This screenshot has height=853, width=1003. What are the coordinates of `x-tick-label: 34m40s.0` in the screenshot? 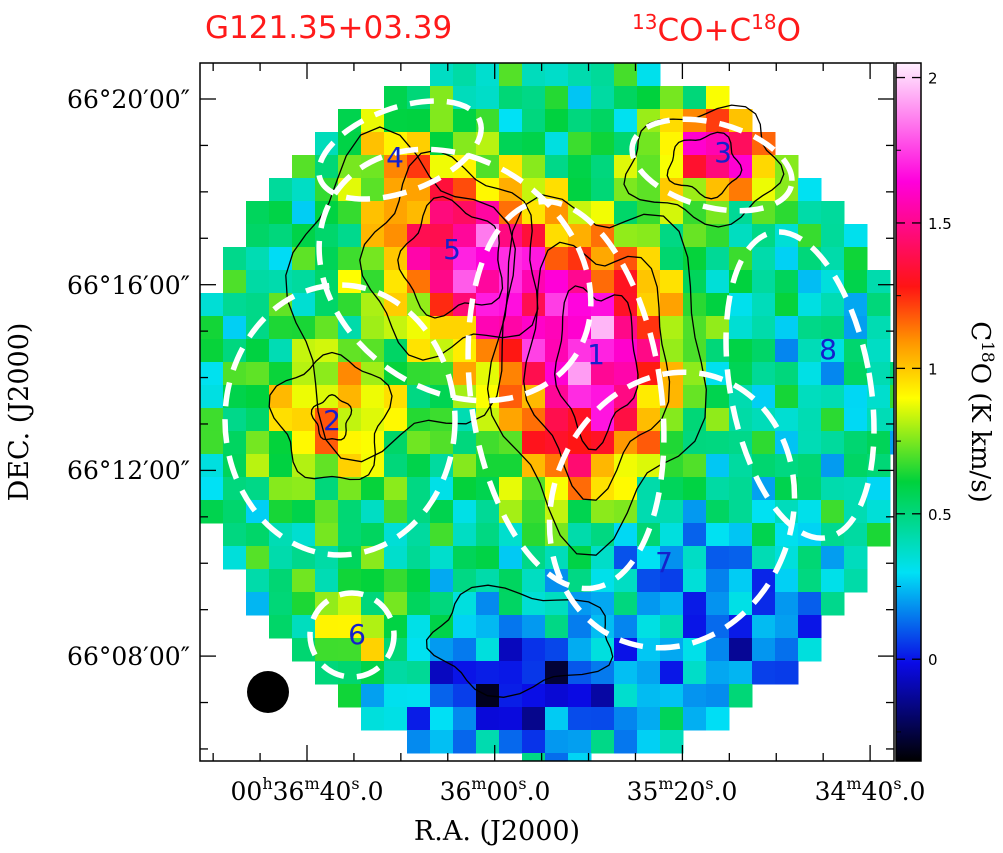 It's located at (870, 790).